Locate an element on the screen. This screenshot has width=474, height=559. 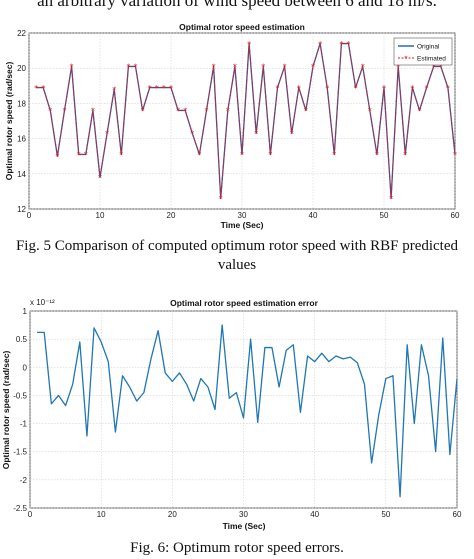
legend-box is located at coordinates (423, 51).